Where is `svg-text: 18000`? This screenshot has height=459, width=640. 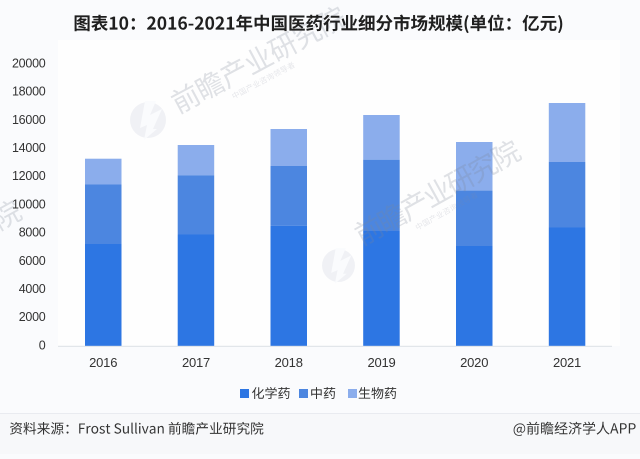 svg-text: 18000 is located at coordinates (29, 92).